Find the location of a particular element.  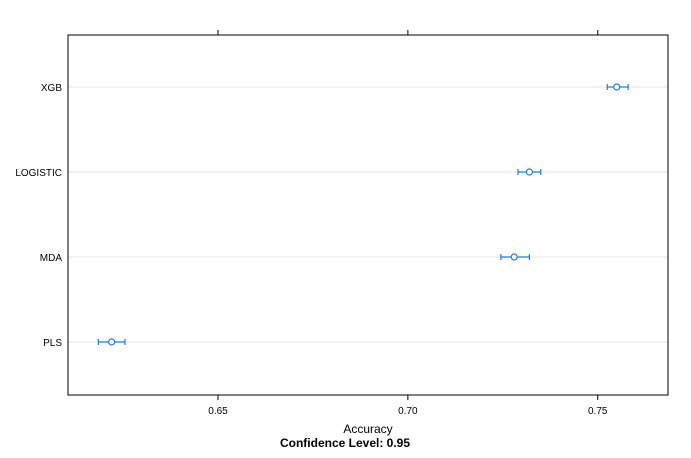

x-tick-label-2: 0.75 is located at coordinates (598, 411).